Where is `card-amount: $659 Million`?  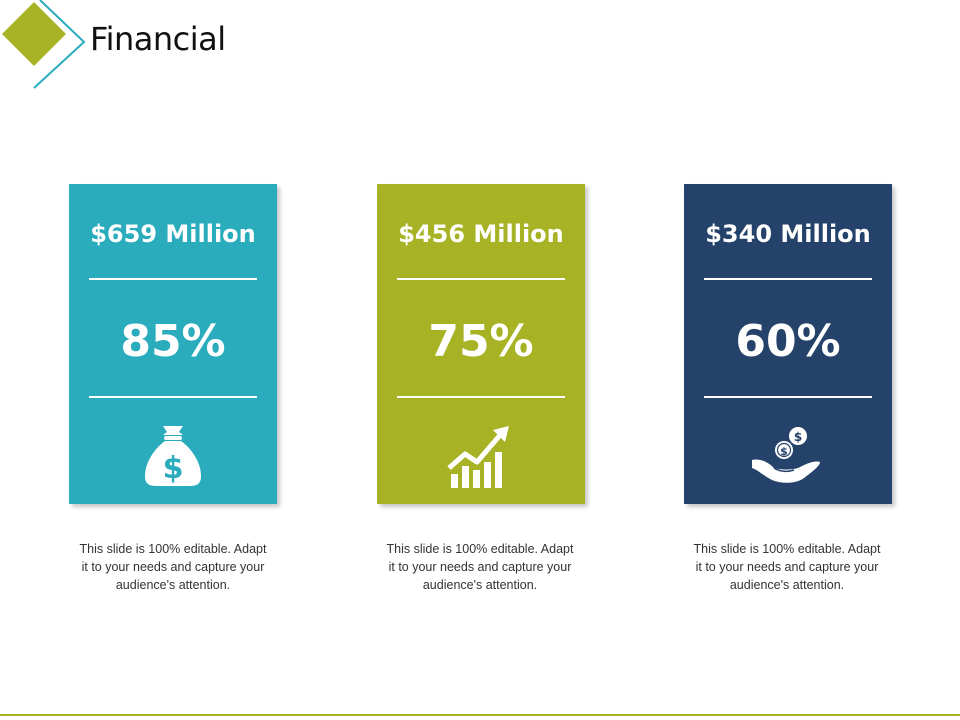
card-amount: $659 Million is located at coordinates (173, 234).